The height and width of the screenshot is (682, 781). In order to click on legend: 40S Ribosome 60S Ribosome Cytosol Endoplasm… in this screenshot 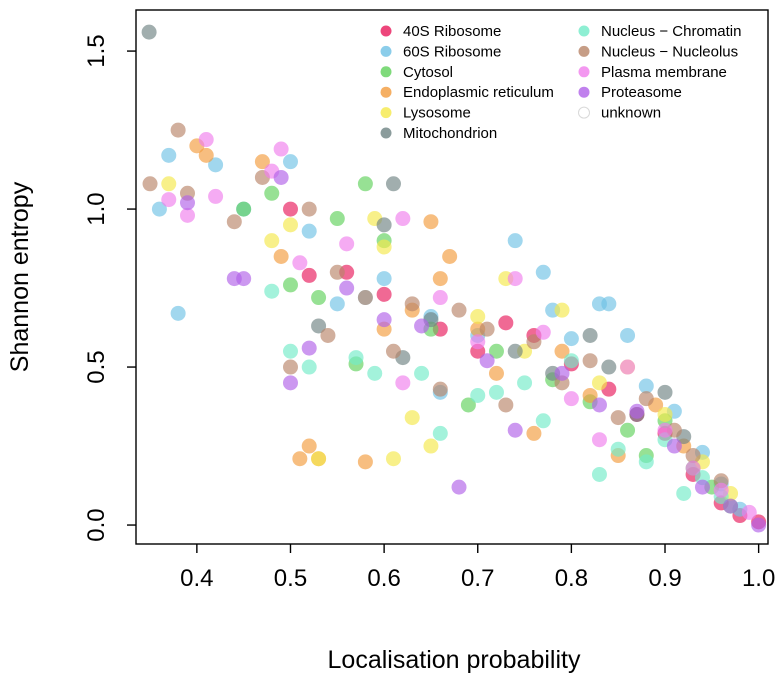, I will do `click(560, 82)`.